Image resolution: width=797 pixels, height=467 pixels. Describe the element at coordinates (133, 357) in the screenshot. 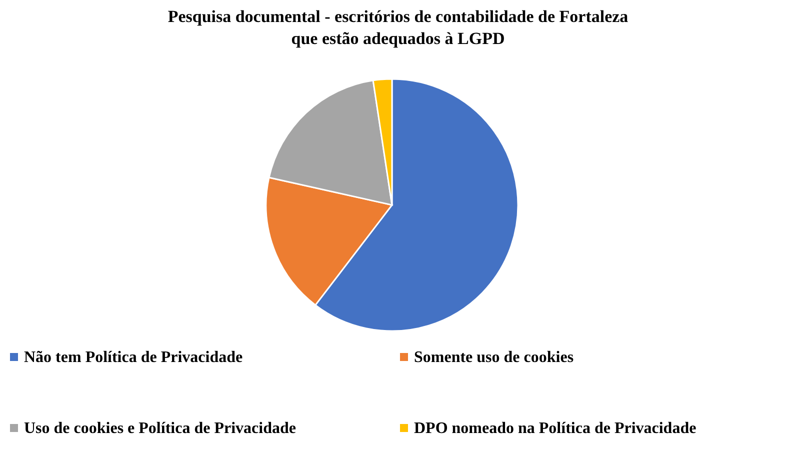

I see `legend-label: Não tem Política de Privacidade` at that location.